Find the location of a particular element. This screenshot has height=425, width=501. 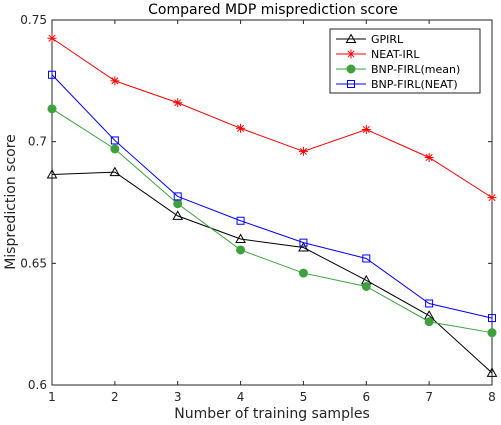

legend-entry: BNP-FIRL(NEAT) is located at coordinates (397, 84).